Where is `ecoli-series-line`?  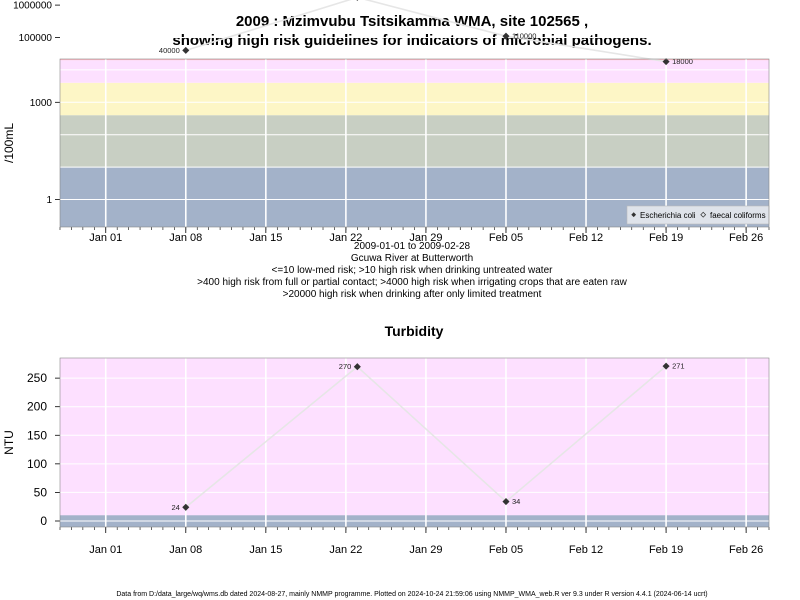 ecoli-series-line is located at coordinates (426, 31).